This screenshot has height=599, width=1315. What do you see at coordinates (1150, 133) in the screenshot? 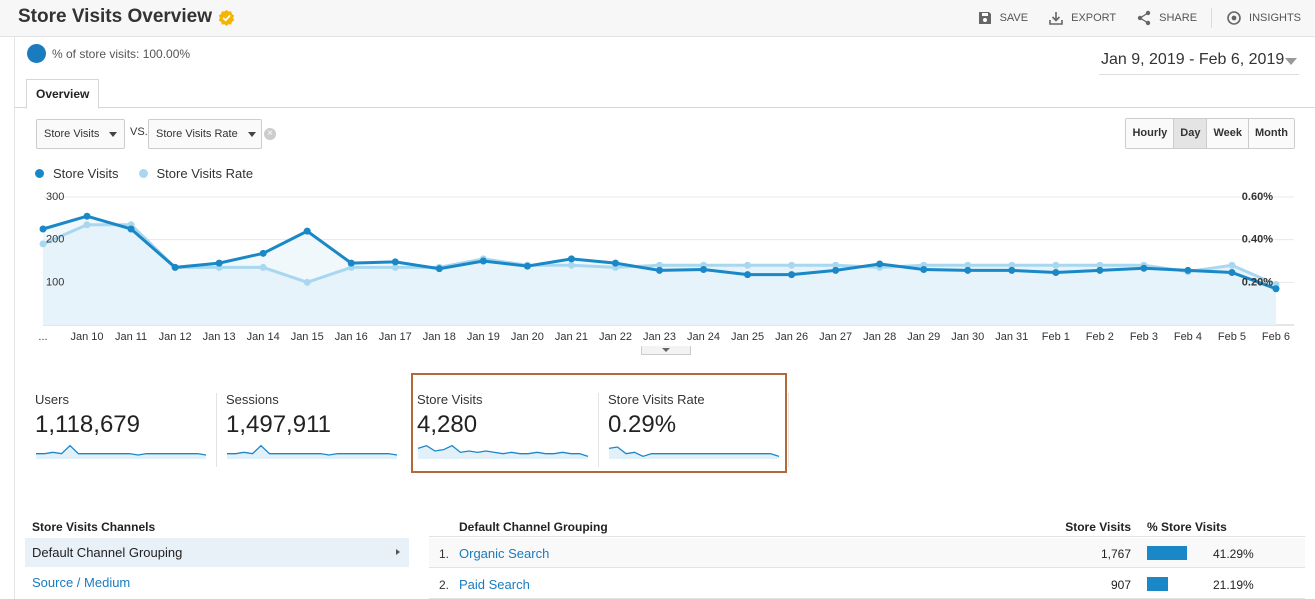
I see `period-hourly-button: Hourly` at bounding box center [1150, 133].